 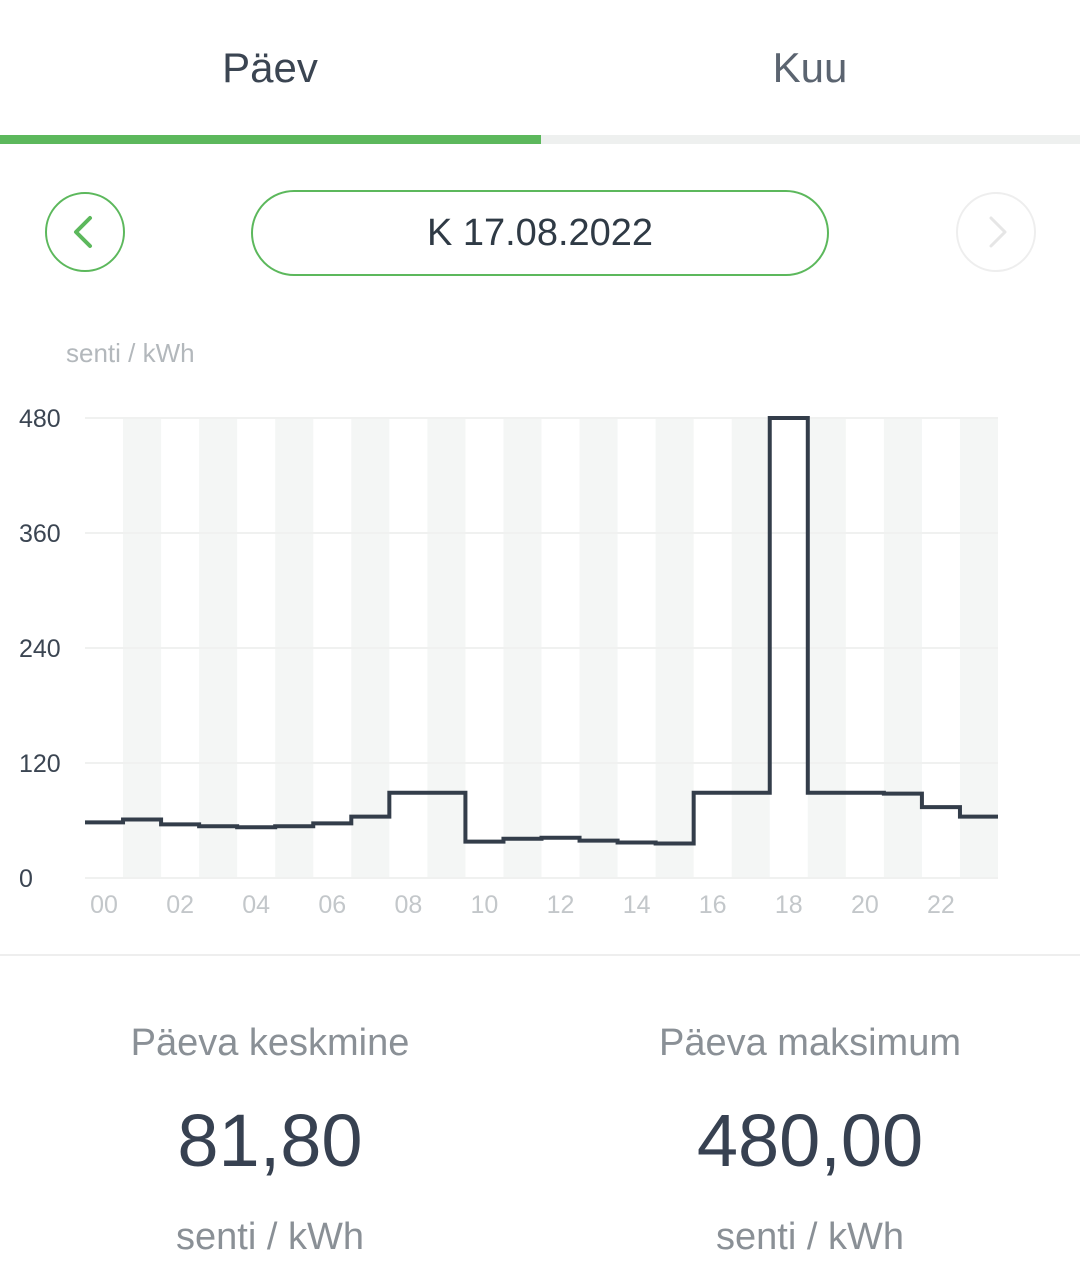 What do you see at coordinates (810, 1237) in the screenshot?
I see `daily-maximum-unit: senti / kWh` at bounding box center [810, 1237].